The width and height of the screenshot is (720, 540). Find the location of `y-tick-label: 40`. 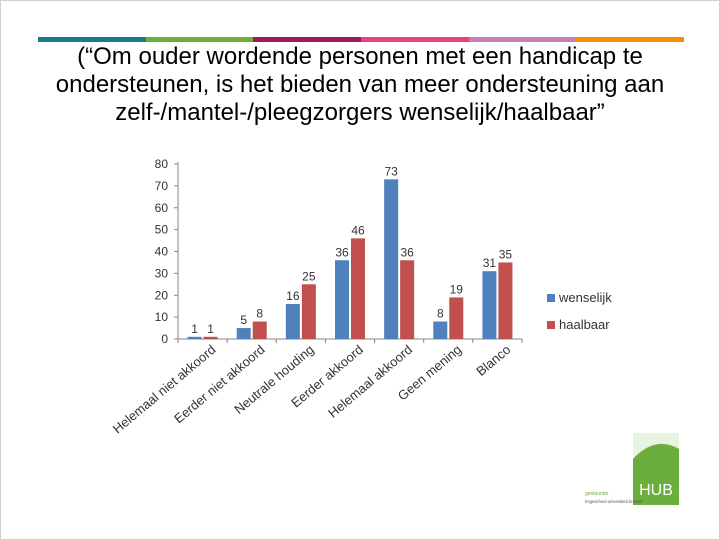

y-tick-label: 40 is located at coordinates (162, 252).